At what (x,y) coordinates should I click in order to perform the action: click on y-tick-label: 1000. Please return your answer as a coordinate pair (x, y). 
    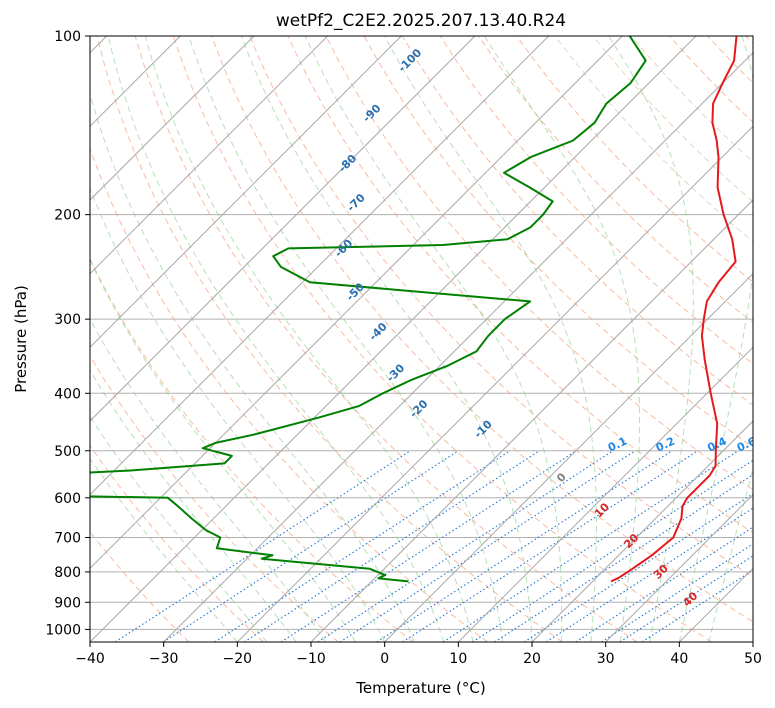
    Looking at the image, I should click on (63, 630).